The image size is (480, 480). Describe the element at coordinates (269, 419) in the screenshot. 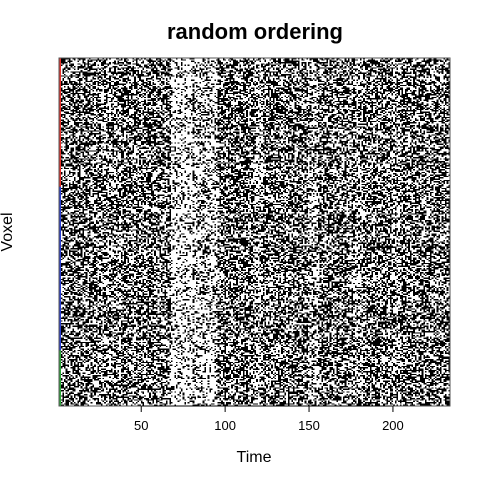

I see `x-axis-ticks: 50 100 150 200` at that location.